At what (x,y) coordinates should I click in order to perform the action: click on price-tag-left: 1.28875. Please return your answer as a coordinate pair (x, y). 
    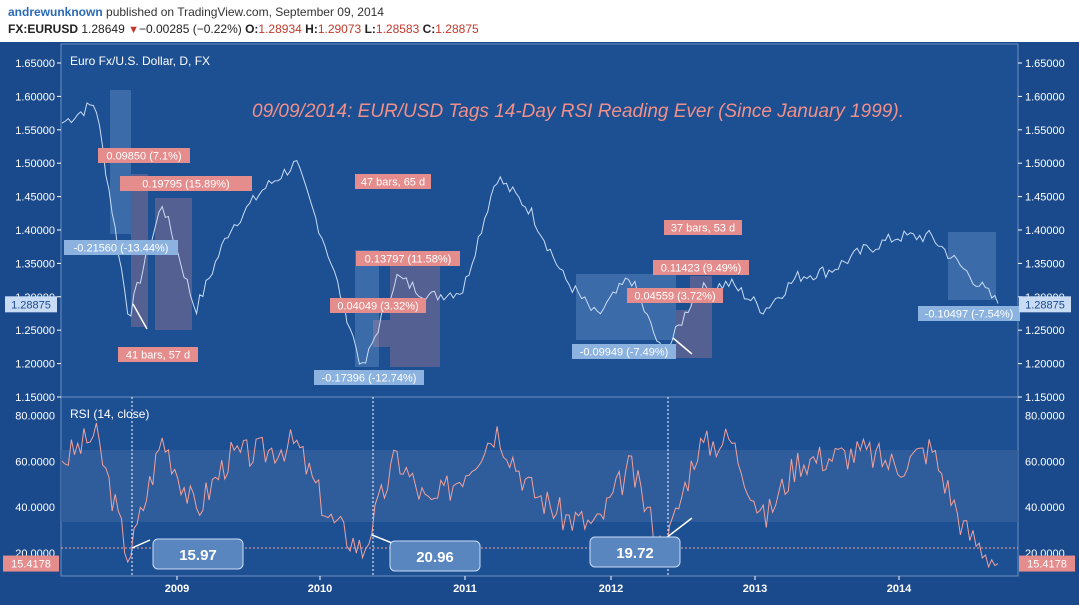
    Looking at the image, I should click on (31, 304).